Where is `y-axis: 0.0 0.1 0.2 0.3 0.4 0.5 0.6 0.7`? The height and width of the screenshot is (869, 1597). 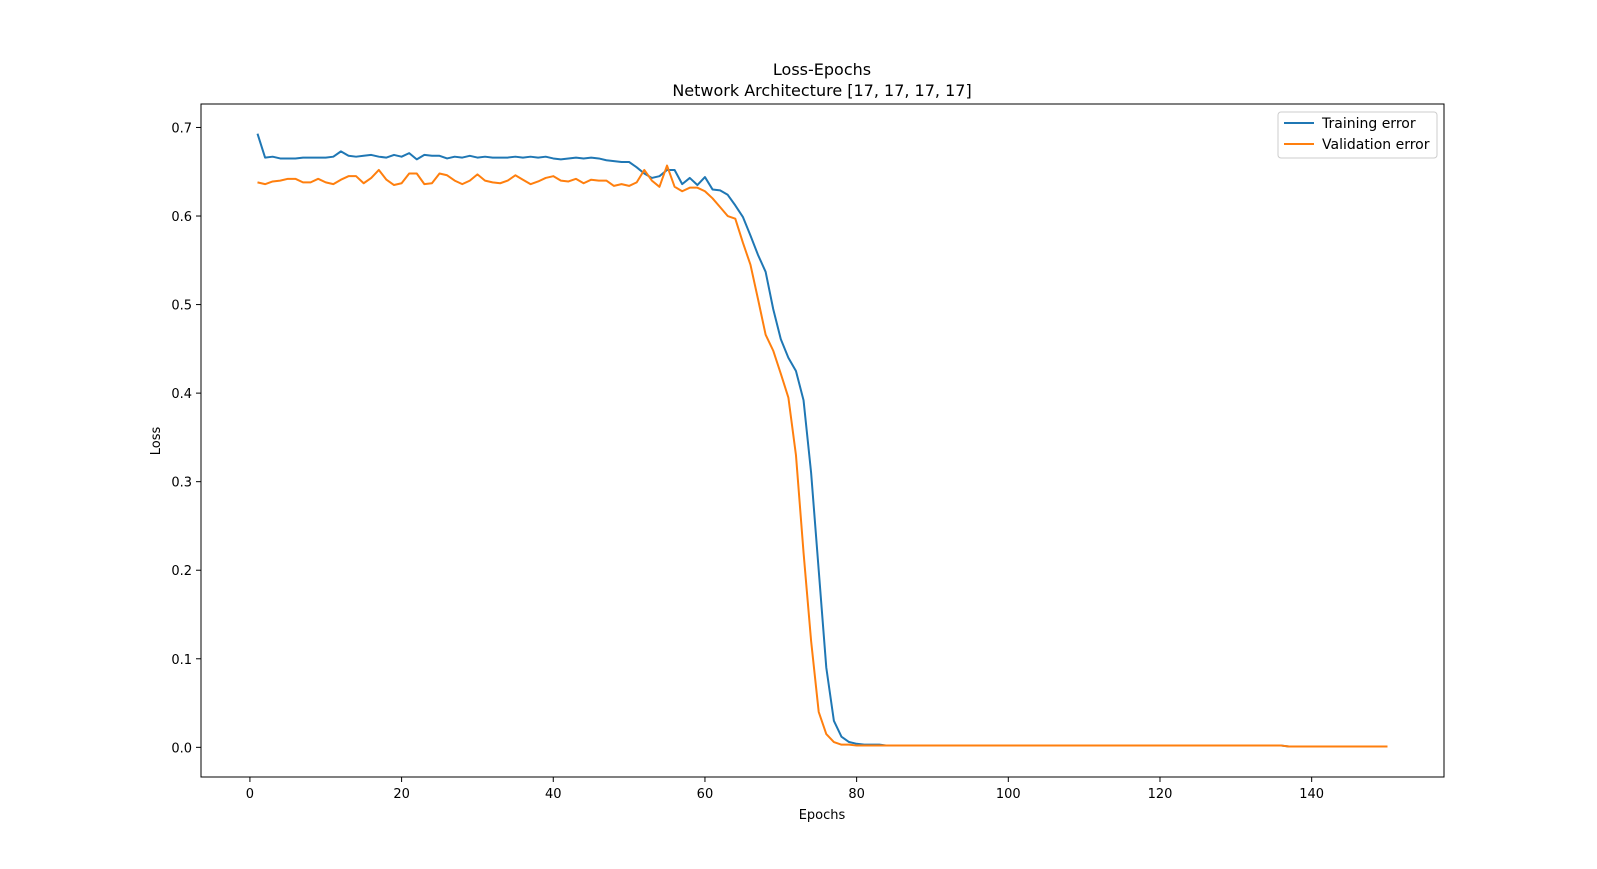
y-axis: 0.0 0.1 0.2 0.3 0.4 0.5 0.6 0.7 is located at coordinates (186, 438).